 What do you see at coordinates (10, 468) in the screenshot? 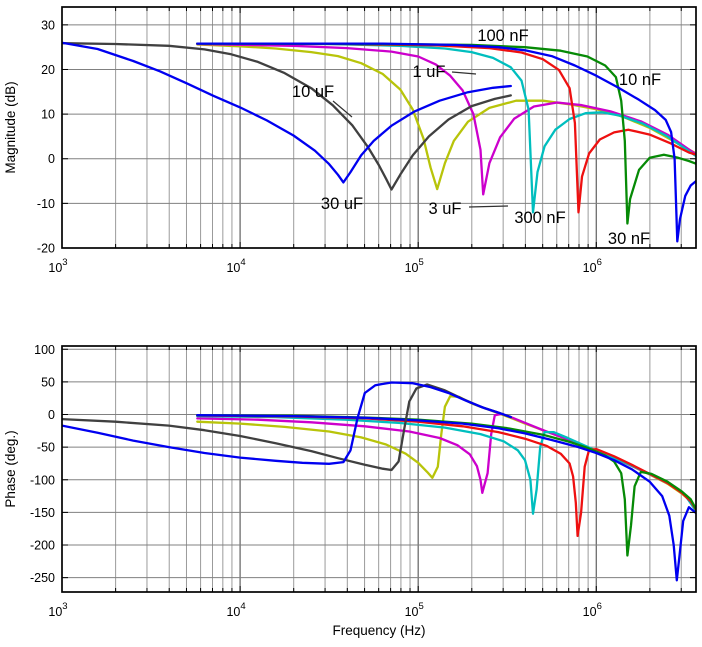
I see `y-axis-label: Phase (deg.)` at bounding box center [10, 468].